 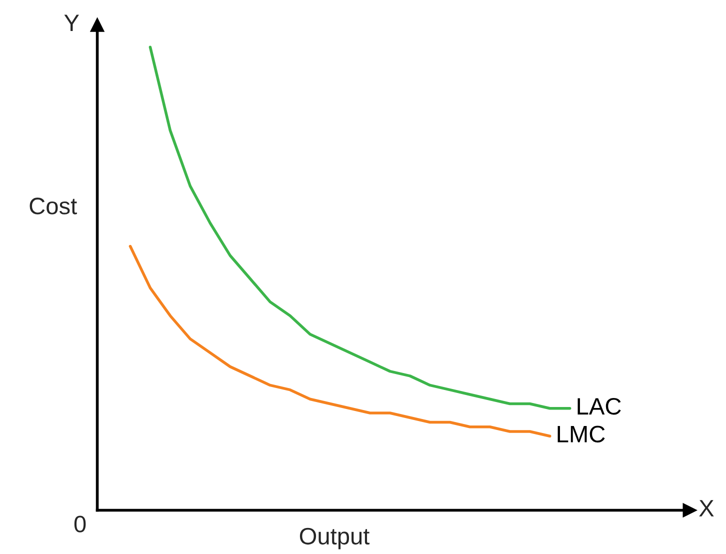 I want to click on text: X, so click(x=706, y=508).